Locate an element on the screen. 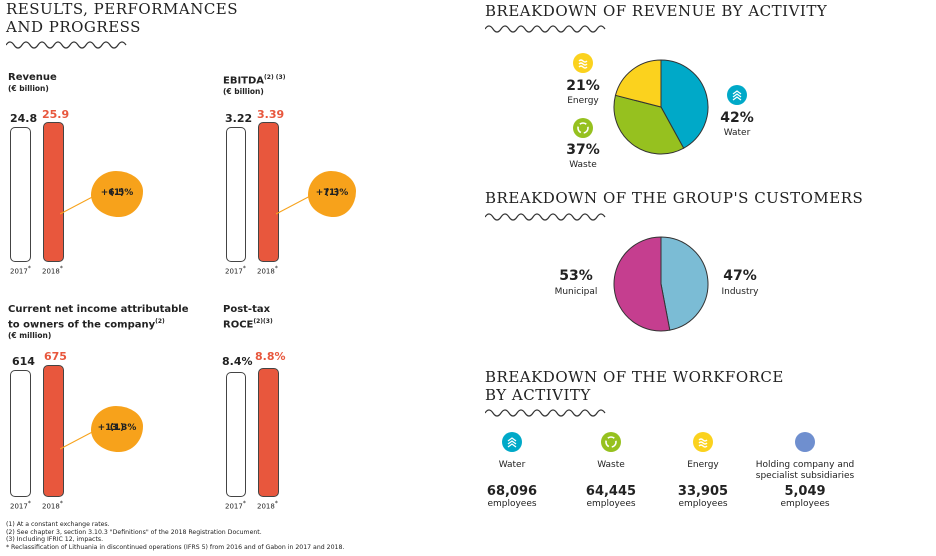 This screenshot has width=936, height=556. holding-dot-icon is located at coordinates (805, 442).